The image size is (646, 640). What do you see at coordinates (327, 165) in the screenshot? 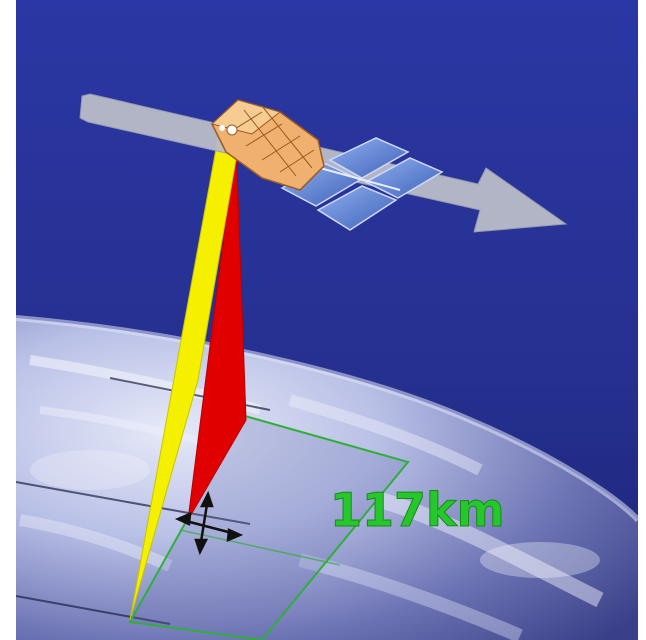
I see `satellite-icon` at bounding box center [327, 165].